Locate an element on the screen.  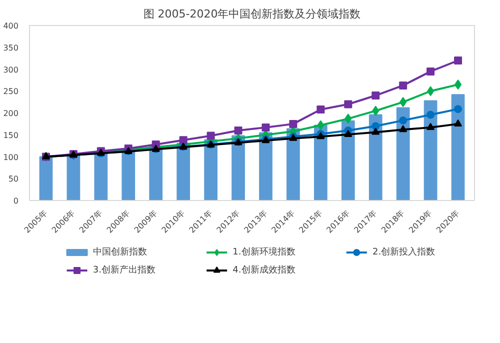
y-tick-label: 300 is located at coordinates (11, 69).